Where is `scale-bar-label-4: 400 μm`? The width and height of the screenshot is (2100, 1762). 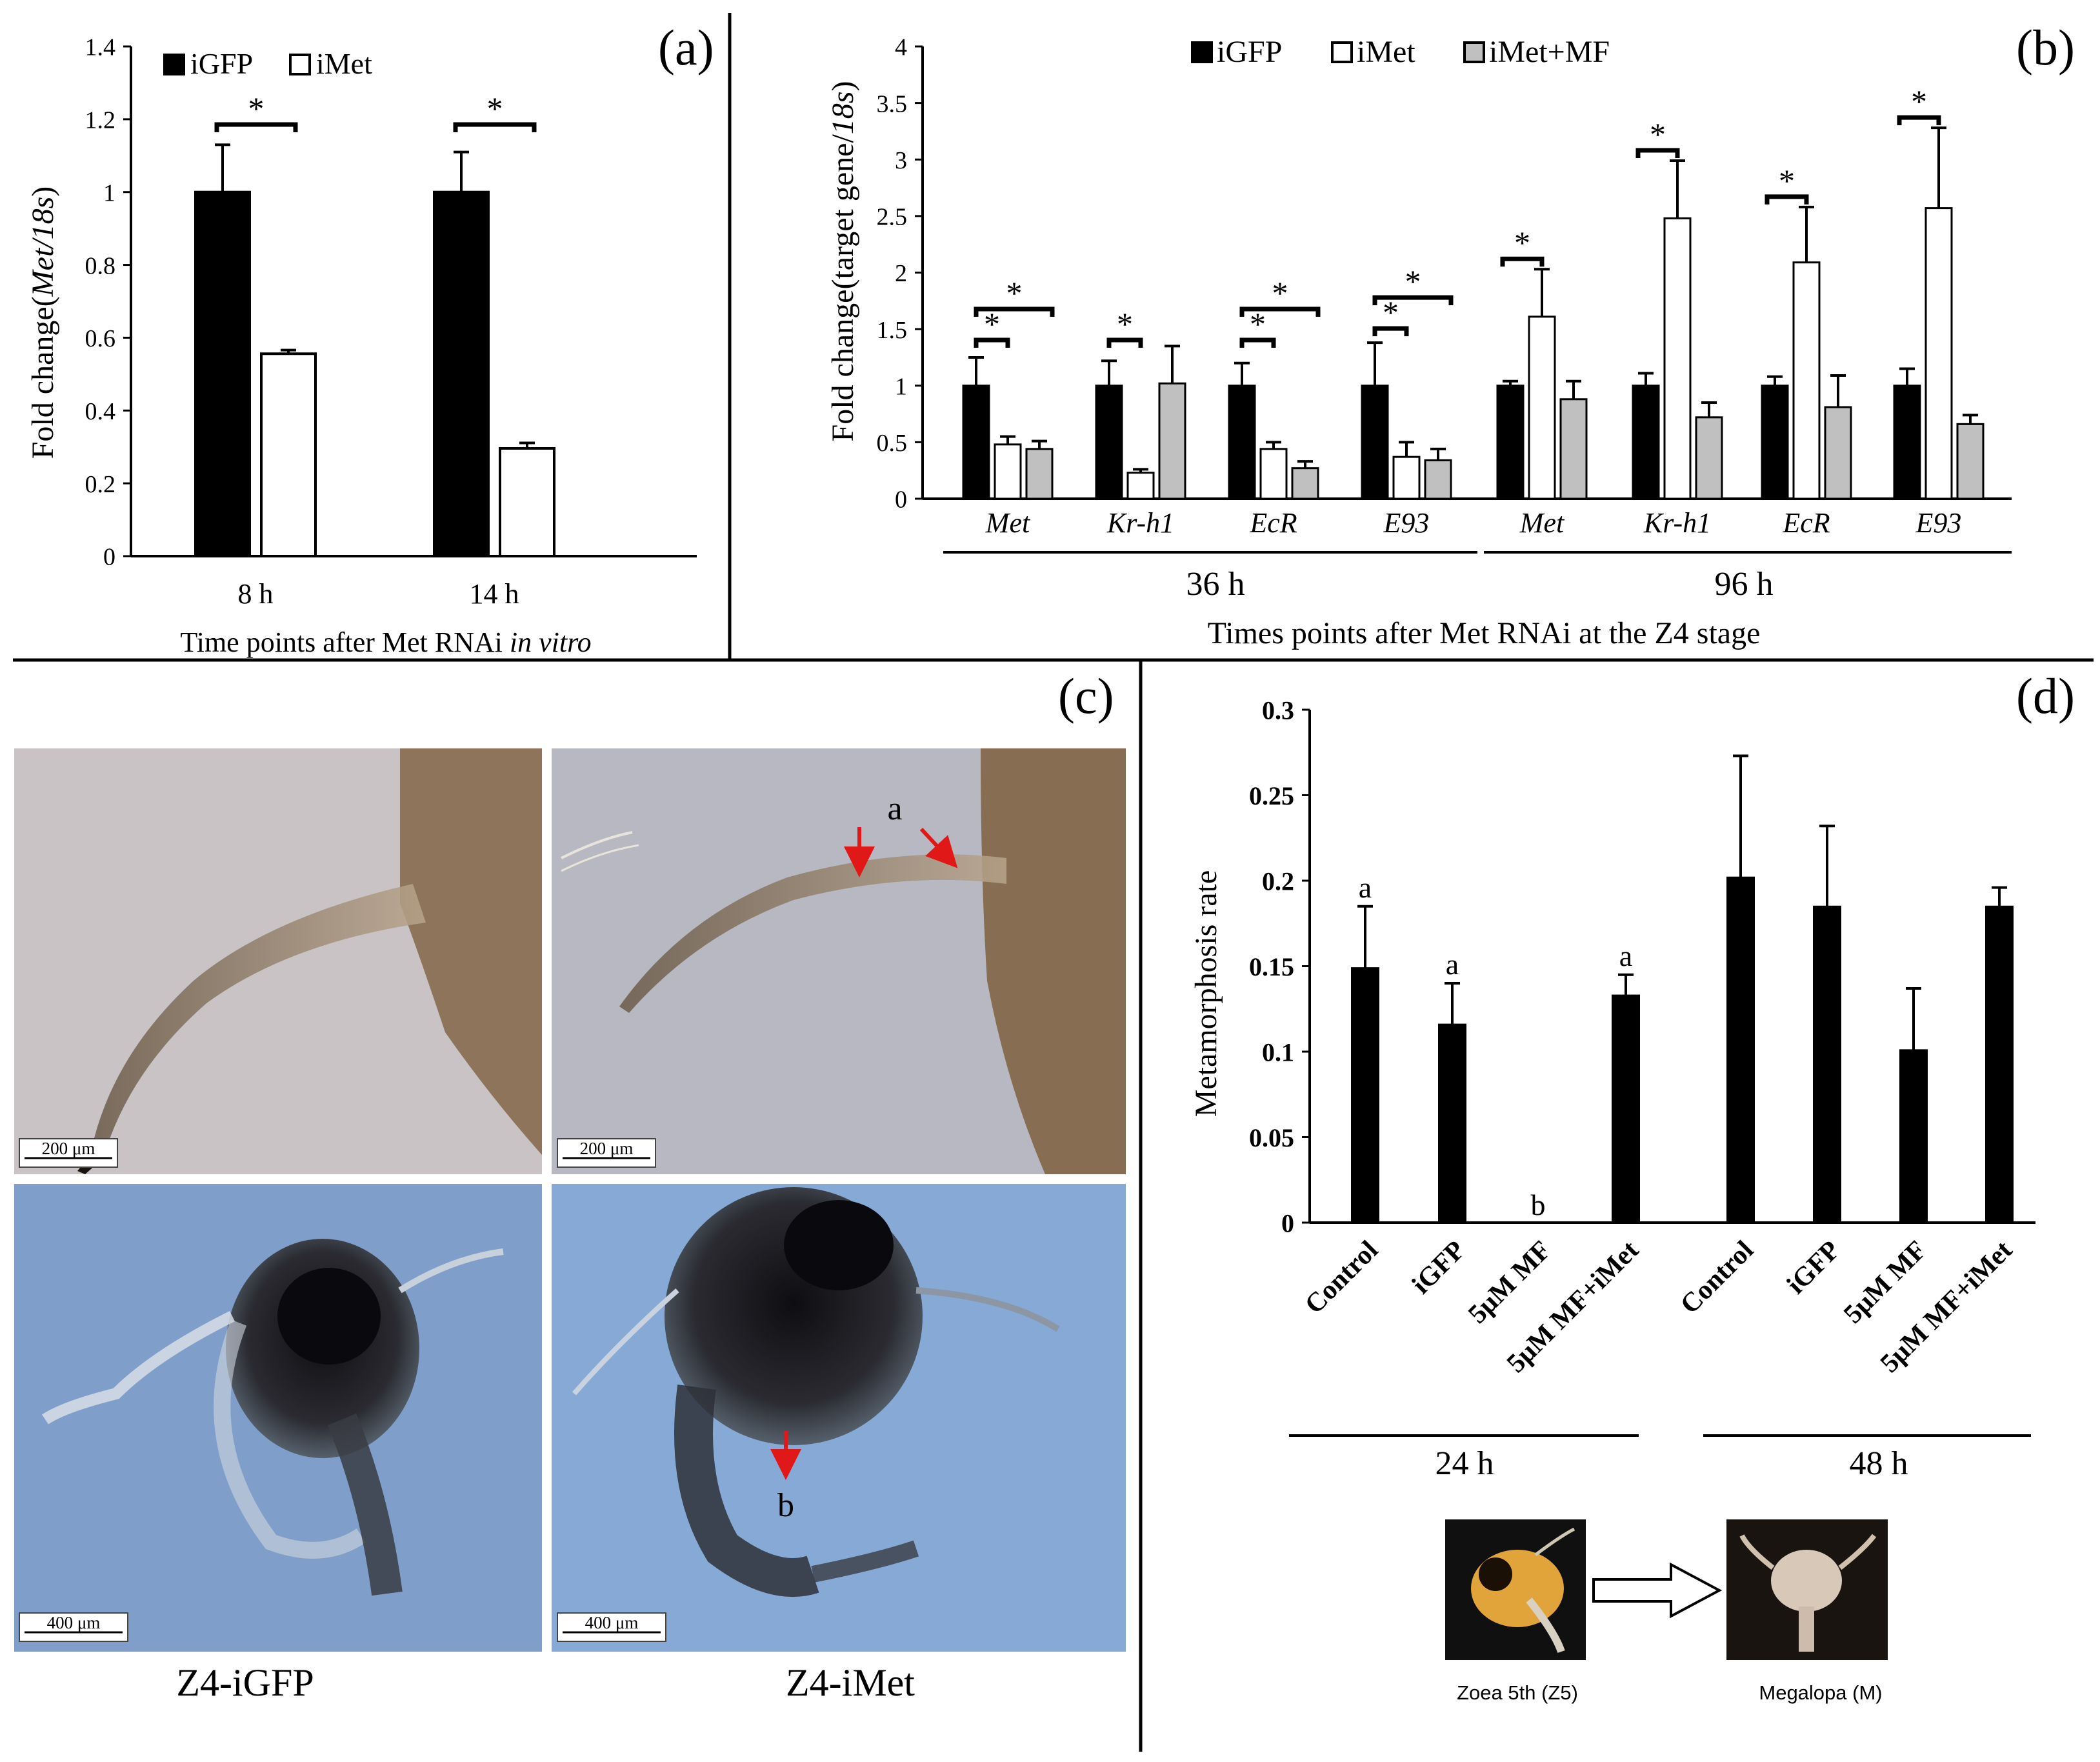
scale-bar-label-4: 400 μm is located at coordinates (612, 1622).